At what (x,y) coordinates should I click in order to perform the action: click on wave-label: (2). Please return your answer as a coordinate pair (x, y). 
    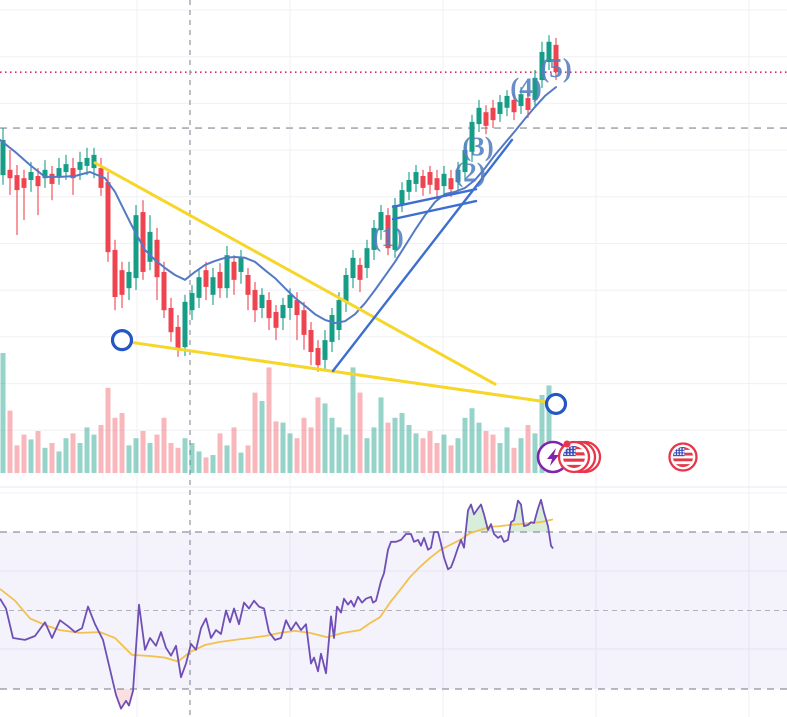
    Looking at the image, I should click on (469, 172).